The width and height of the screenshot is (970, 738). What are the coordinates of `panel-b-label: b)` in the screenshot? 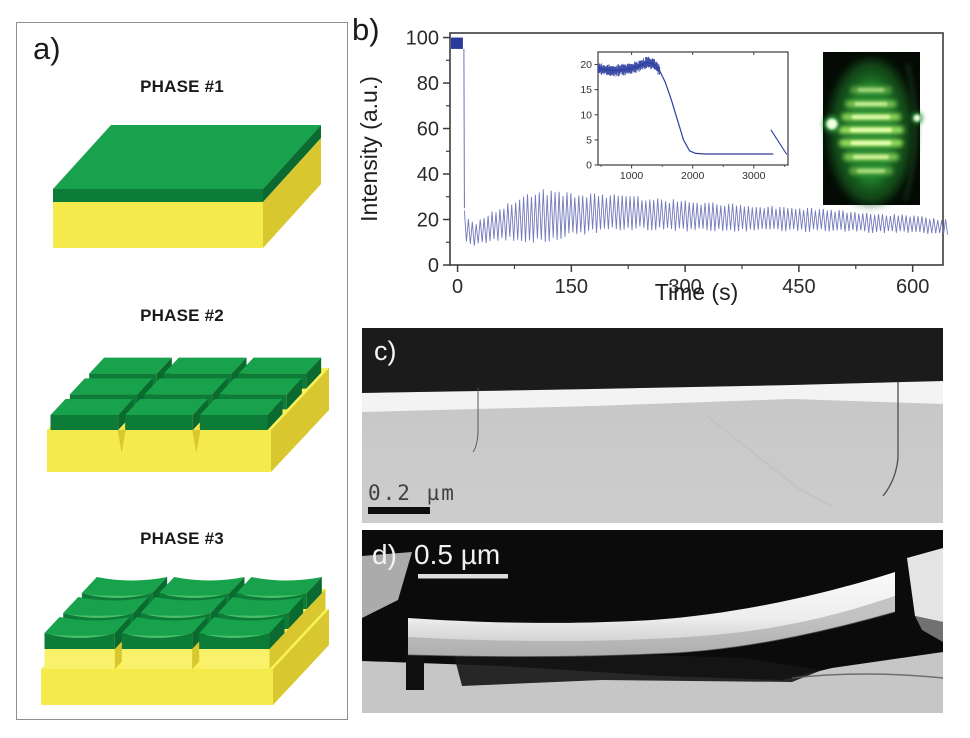 It's located at (366, 29).